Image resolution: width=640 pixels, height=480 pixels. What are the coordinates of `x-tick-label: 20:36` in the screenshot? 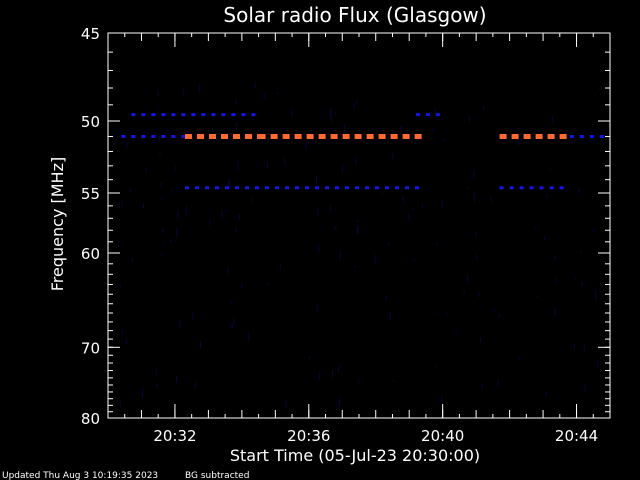 It's located at (308, 436).